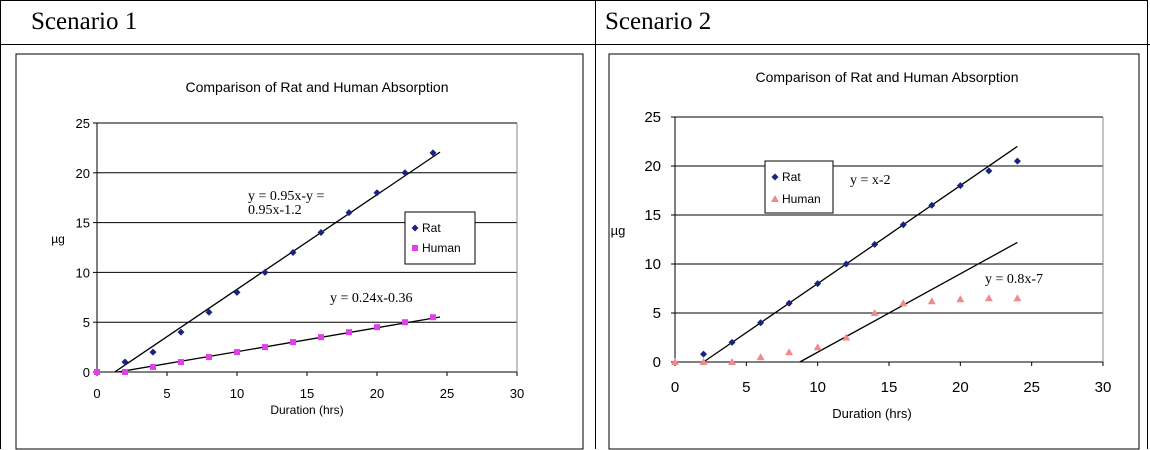  Describe the element at coordinates (870, 180) in the screenshot. I see `trendline-equation: y = x-2` at that location.